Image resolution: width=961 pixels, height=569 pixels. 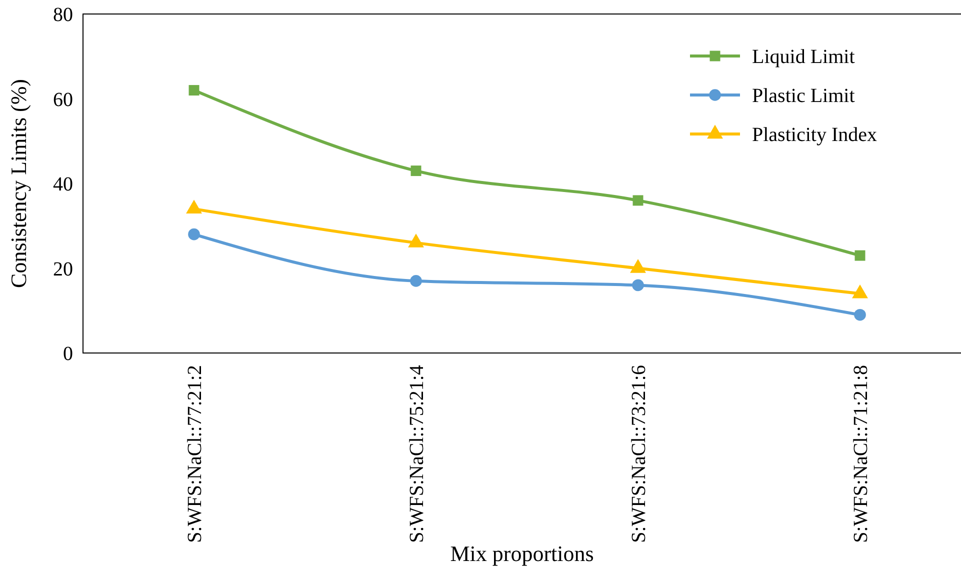 I want to click on x-tick-label: S:WFS:NaCl::75:21:4, so click(x=417, y=454).